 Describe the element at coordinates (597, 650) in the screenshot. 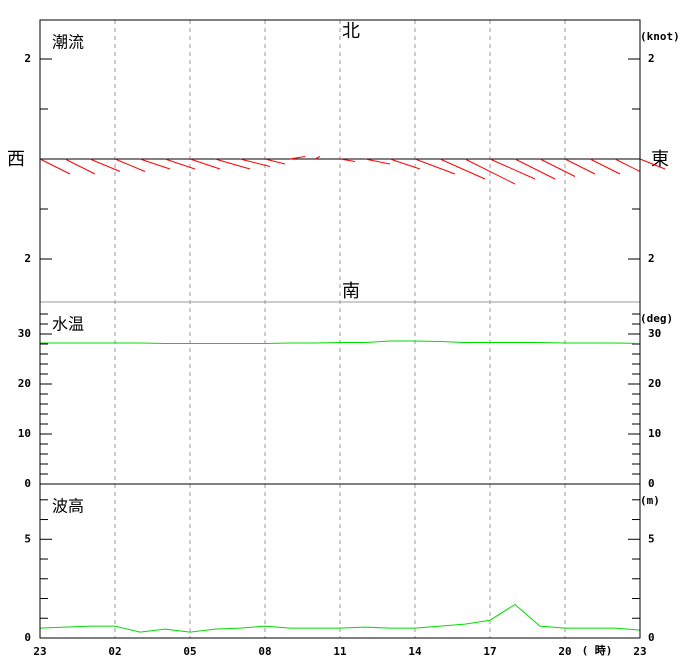

I see `x-axis-label: ( 時)` at that location.